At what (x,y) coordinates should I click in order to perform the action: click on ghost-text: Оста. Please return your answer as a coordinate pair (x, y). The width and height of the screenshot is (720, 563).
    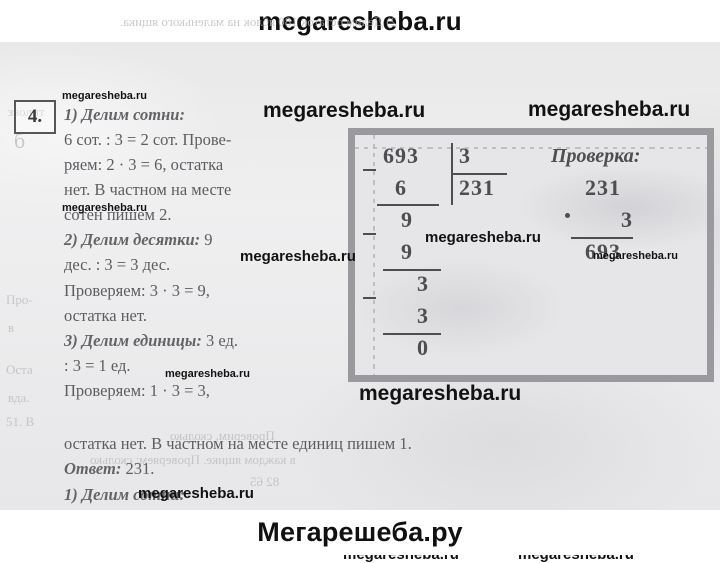
    Looking at the image, I should click on (19, 369).